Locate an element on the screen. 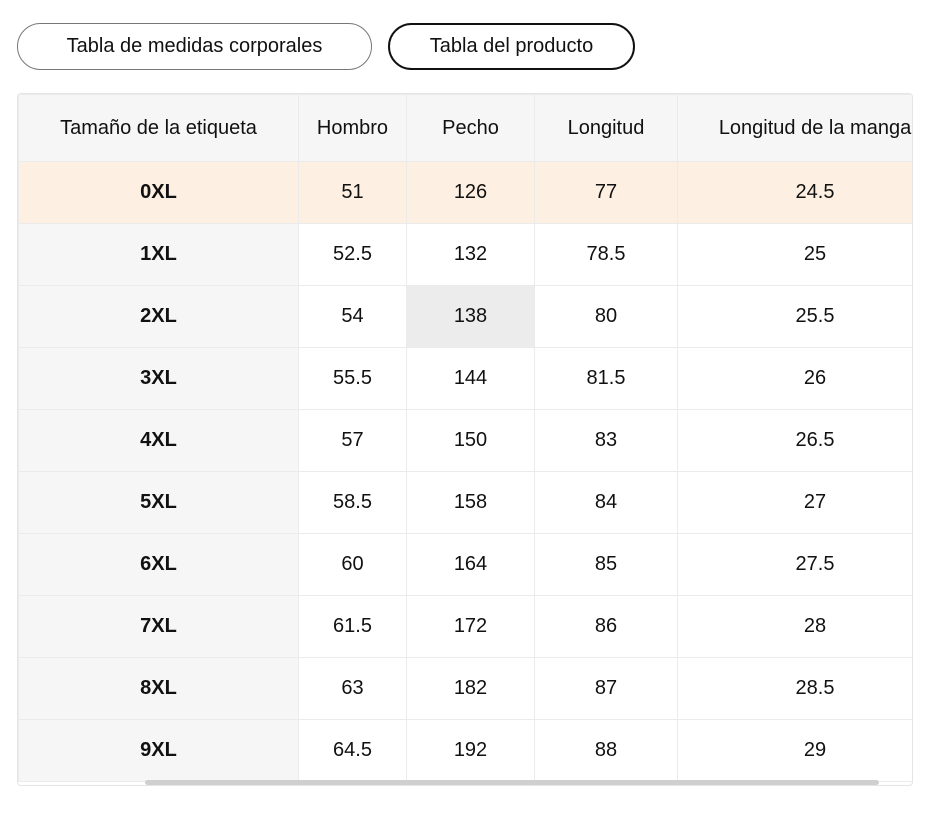 This screenshot has height=816, width=940. table-row: 4XL 57 150 83 26.5 is located at coordinates (465, 440).